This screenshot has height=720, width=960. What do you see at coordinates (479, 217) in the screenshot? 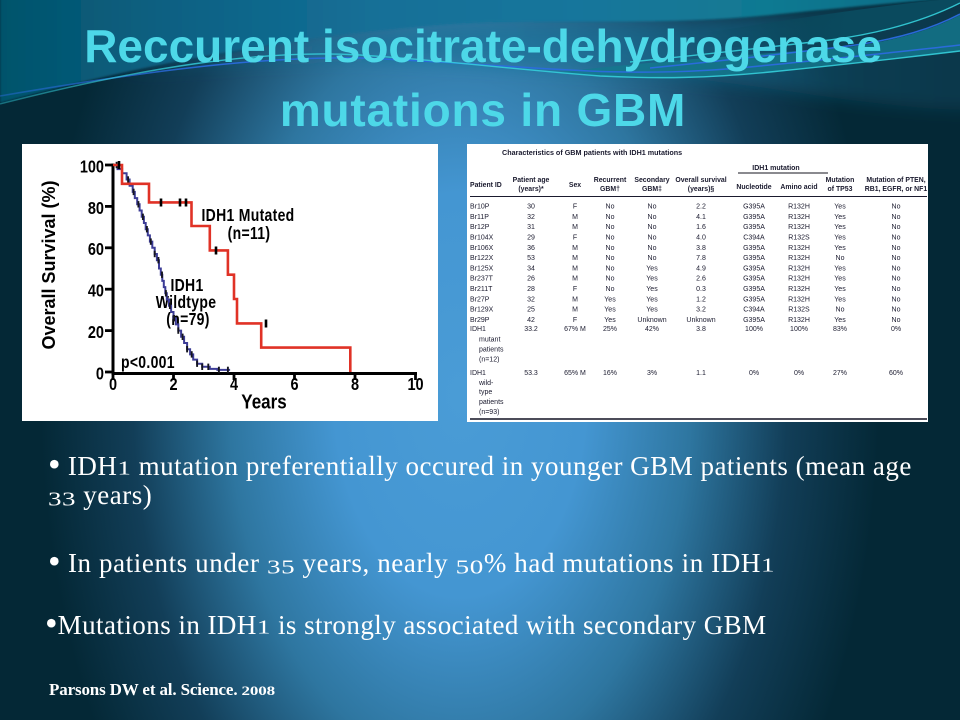
I see `svg-text: Br11P` at bounding box center [479, 217].